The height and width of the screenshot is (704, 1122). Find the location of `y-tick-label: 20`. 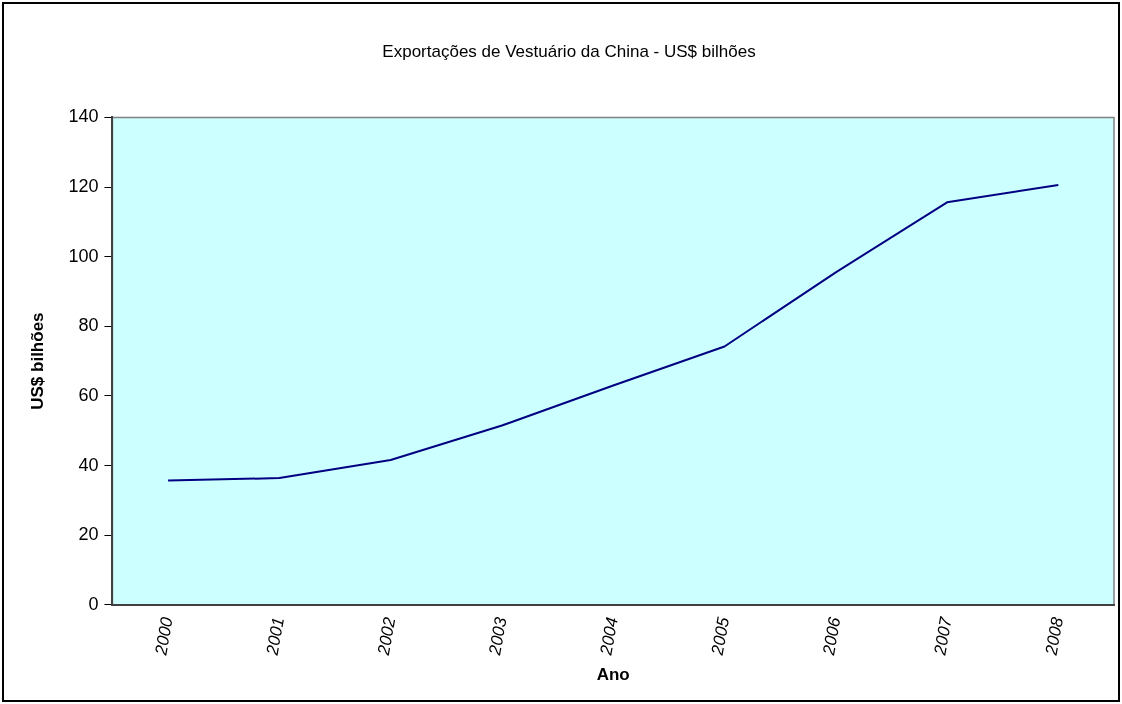

y-tick-label: 20 is located at coordinates (88, 534).